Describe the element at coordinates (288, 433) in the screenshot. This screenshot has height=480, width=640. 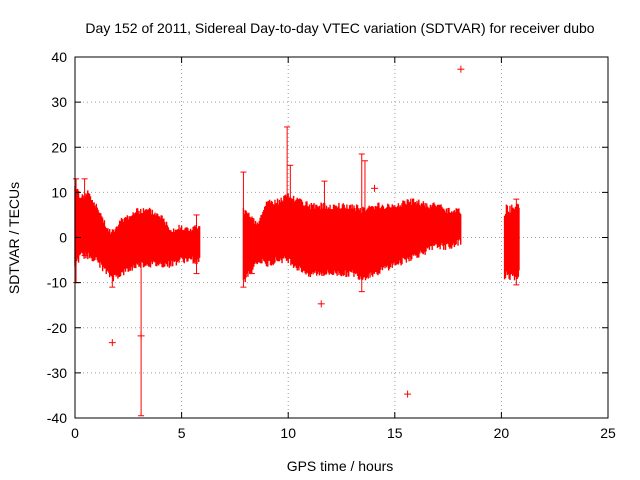
I see `x-tick-label: 10` at that location.